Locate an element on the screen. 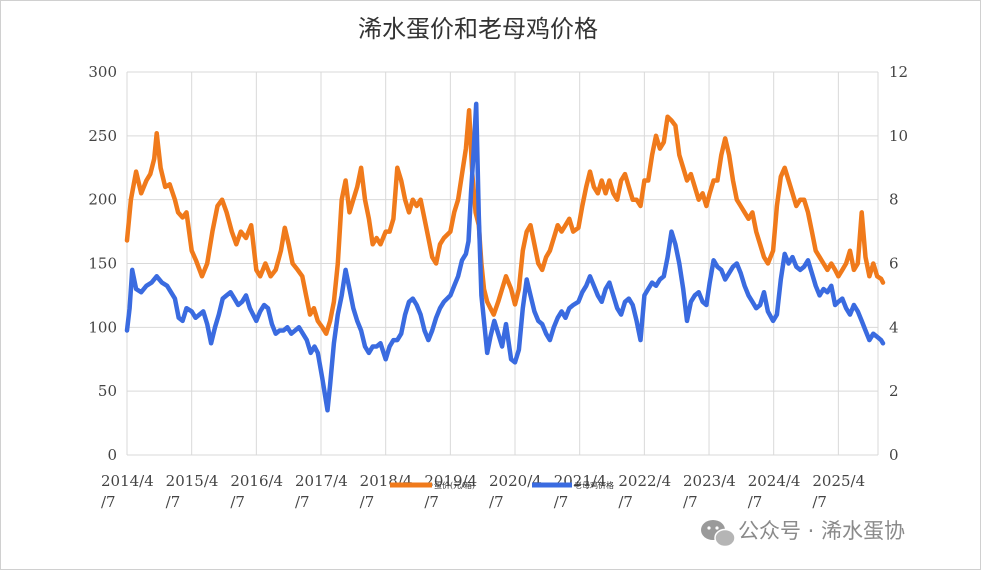 The height and width of the screenshot is (574, 981). y-right-tick-label: 2 is located at coordinates (894, 391).